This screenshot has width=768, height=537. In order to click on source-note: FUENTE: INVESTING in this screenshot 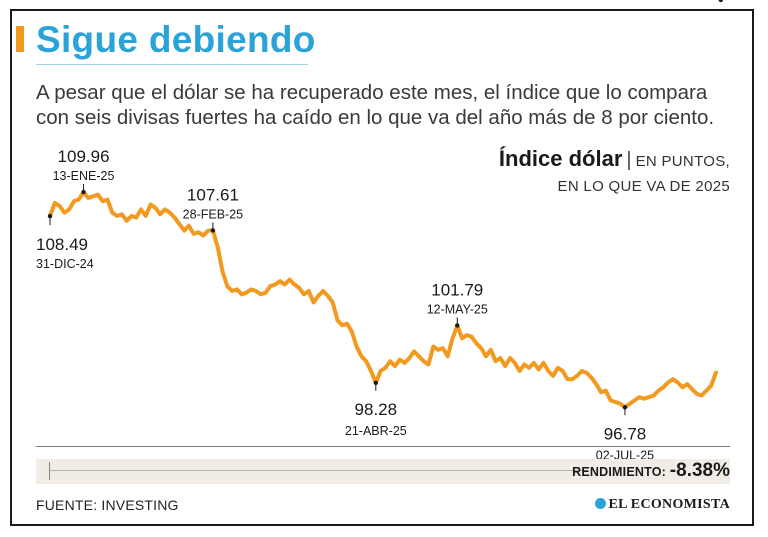, I will do `click(107, 505)`.